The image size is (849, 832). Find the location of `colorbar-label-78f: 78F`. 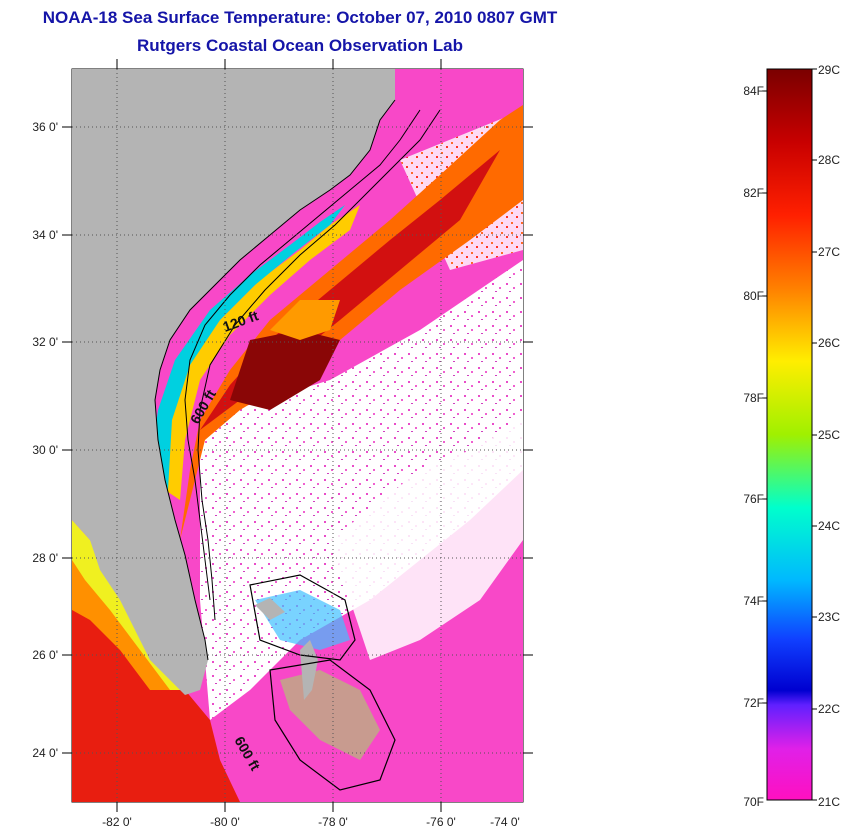

colorbar-label-78f: 78F is located at coordinates (753, 398).